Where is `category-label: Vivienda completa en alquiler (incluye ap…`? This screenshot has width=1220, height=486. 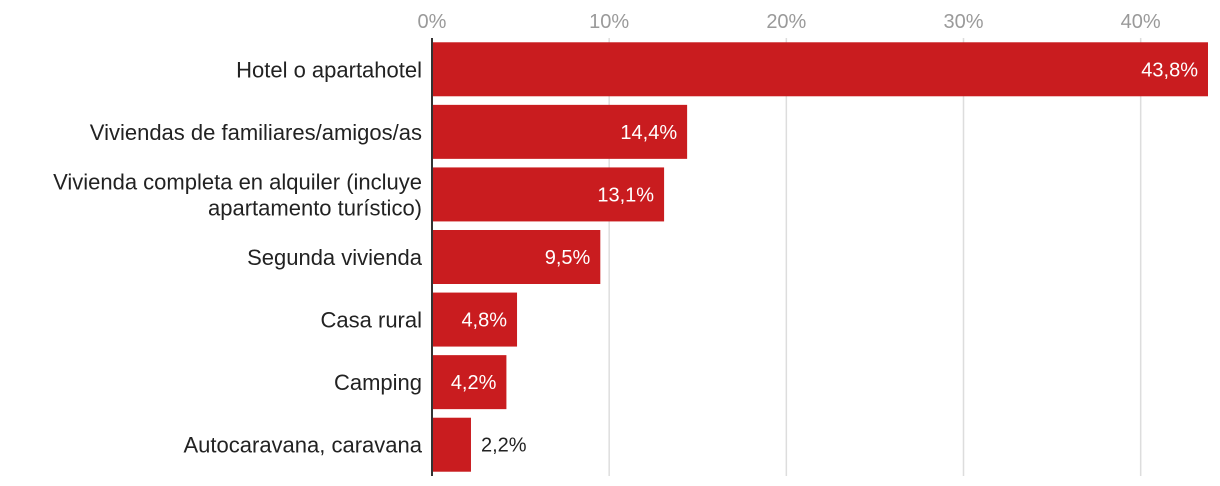 category-label: Vivienda completa en alquiler (incluye ap… is located at coordinates (237, 194).